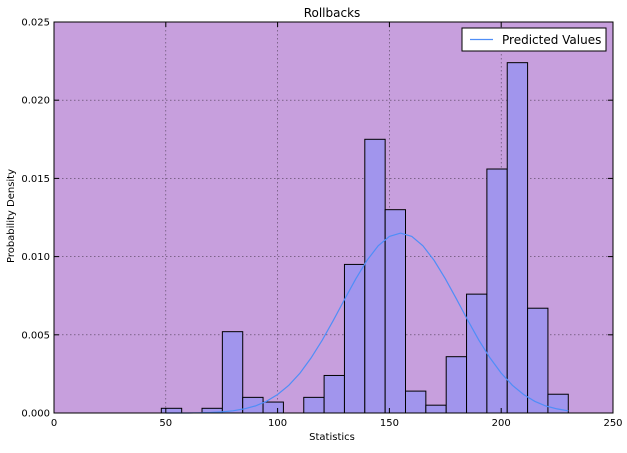  What do you see at coordinates (389, 423) in the screenshot?
I see `x-tick-label: 150` at bounding box center [389, 423].